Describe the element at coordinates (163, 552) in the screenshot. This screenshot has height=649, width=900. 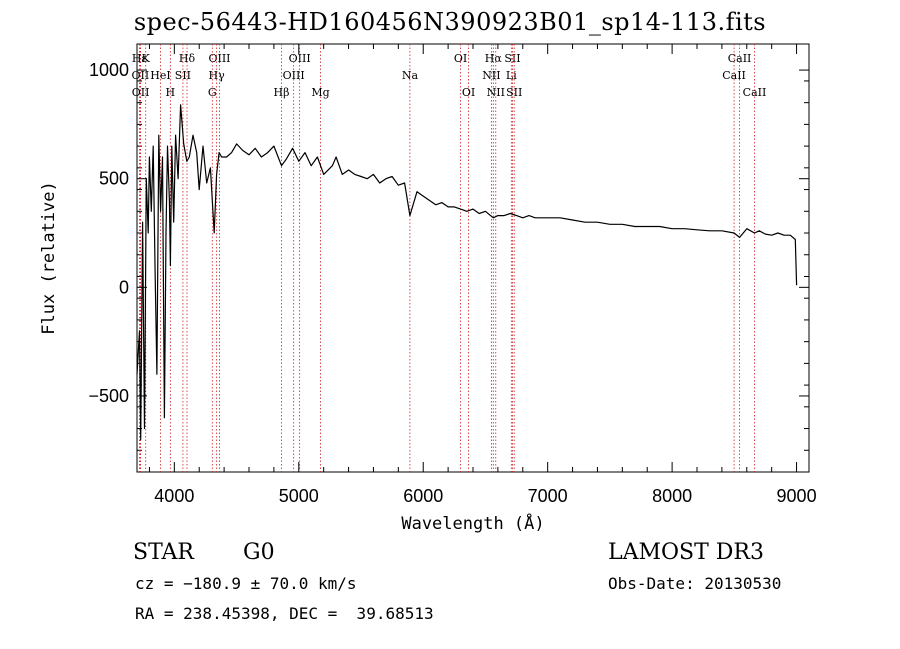
I see `object-class: STAR` at that location.